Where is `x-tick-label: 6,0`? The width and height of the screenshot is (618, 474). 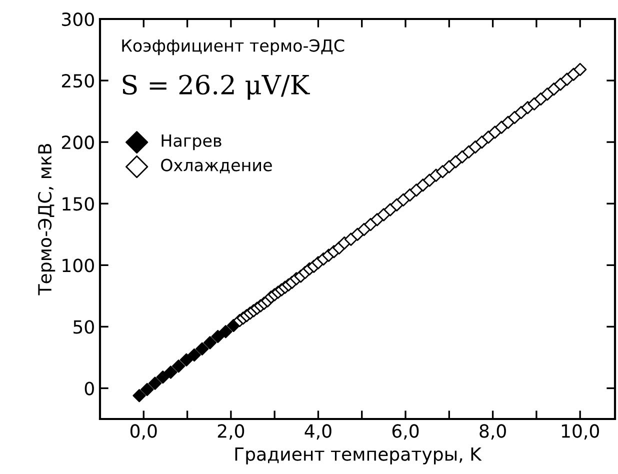
x-tick-label: 6,0 is located at coordinates (405, 432).